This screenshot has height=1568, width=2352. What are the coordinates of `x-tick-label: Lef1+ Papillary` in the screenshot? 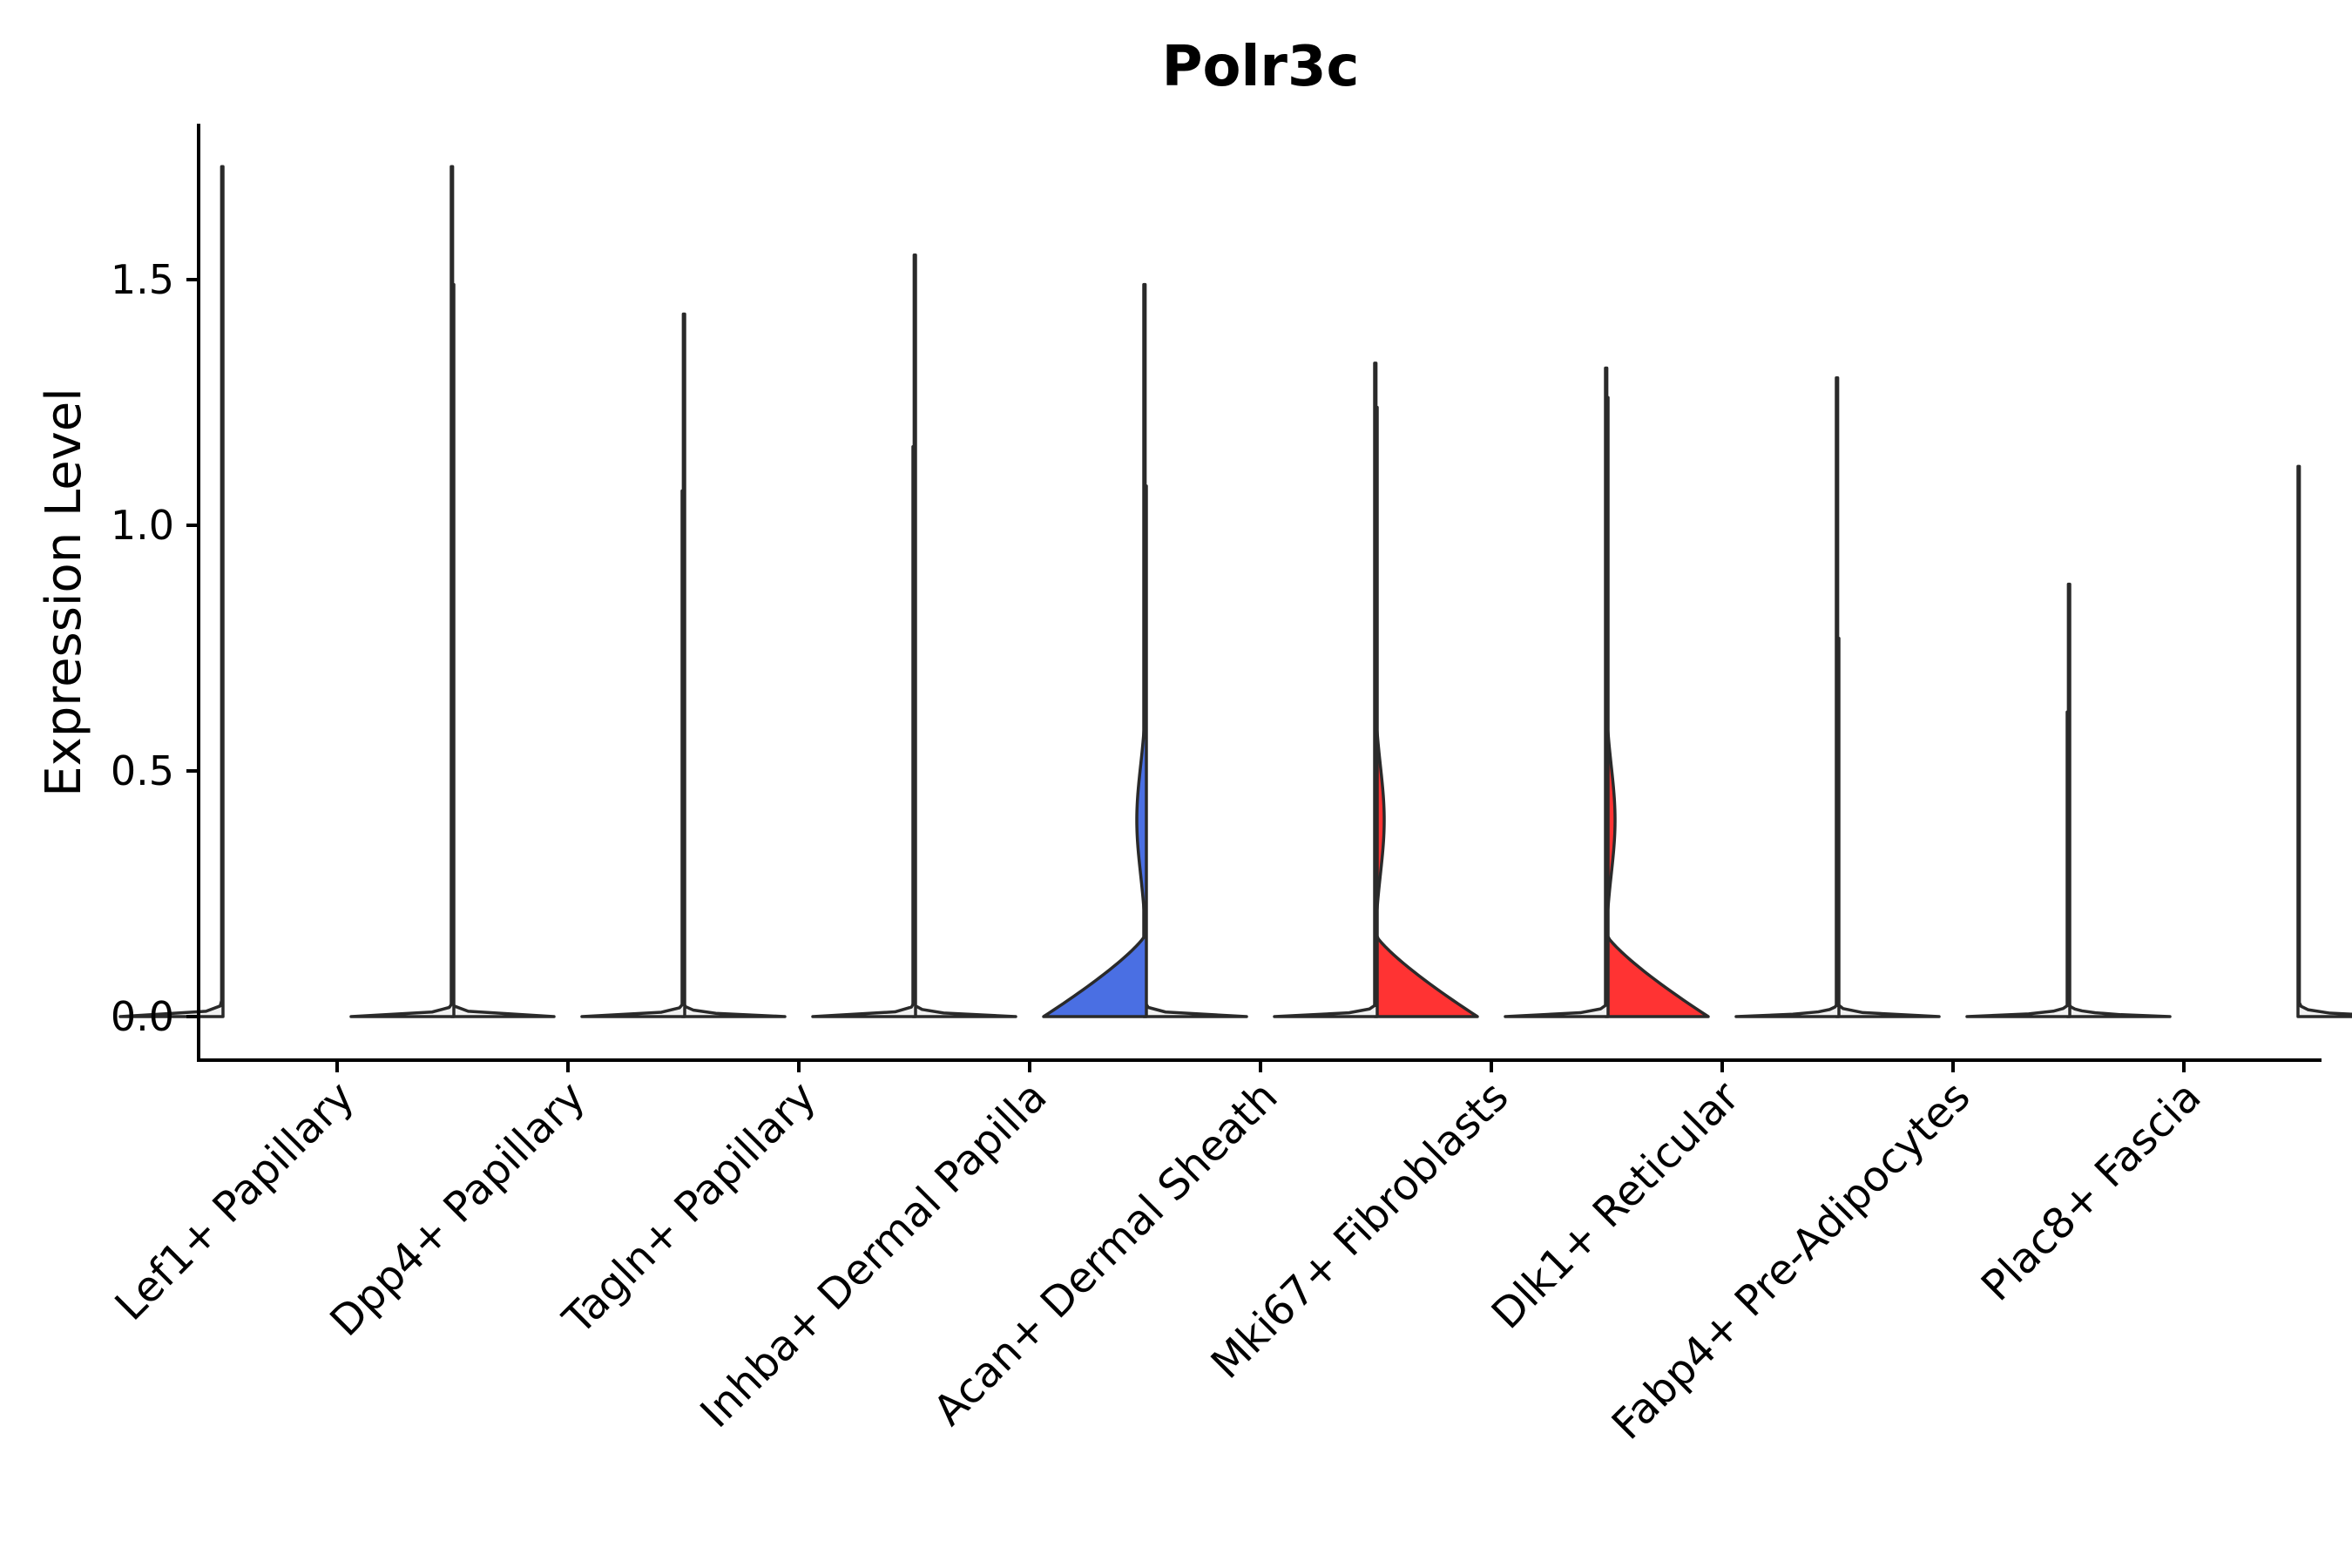 It's located at (235, 1201).